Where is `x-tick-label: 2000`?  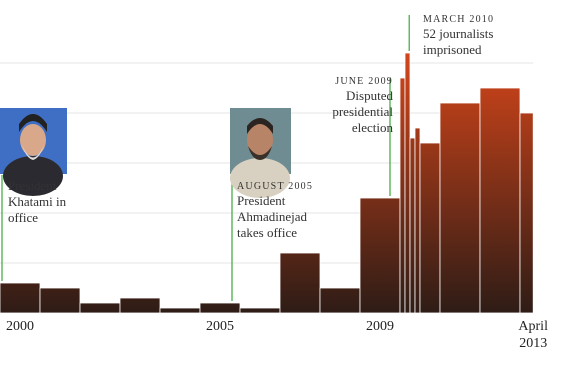 x-tick-label: 2000 is located at coordinates (20, 326).